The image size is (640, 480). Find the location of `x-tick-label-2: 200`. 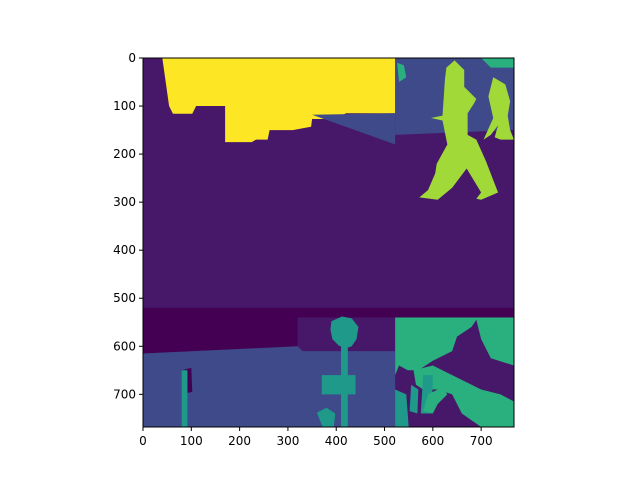

x-tick-label-2: 200 is located at coordinates (239, 441).